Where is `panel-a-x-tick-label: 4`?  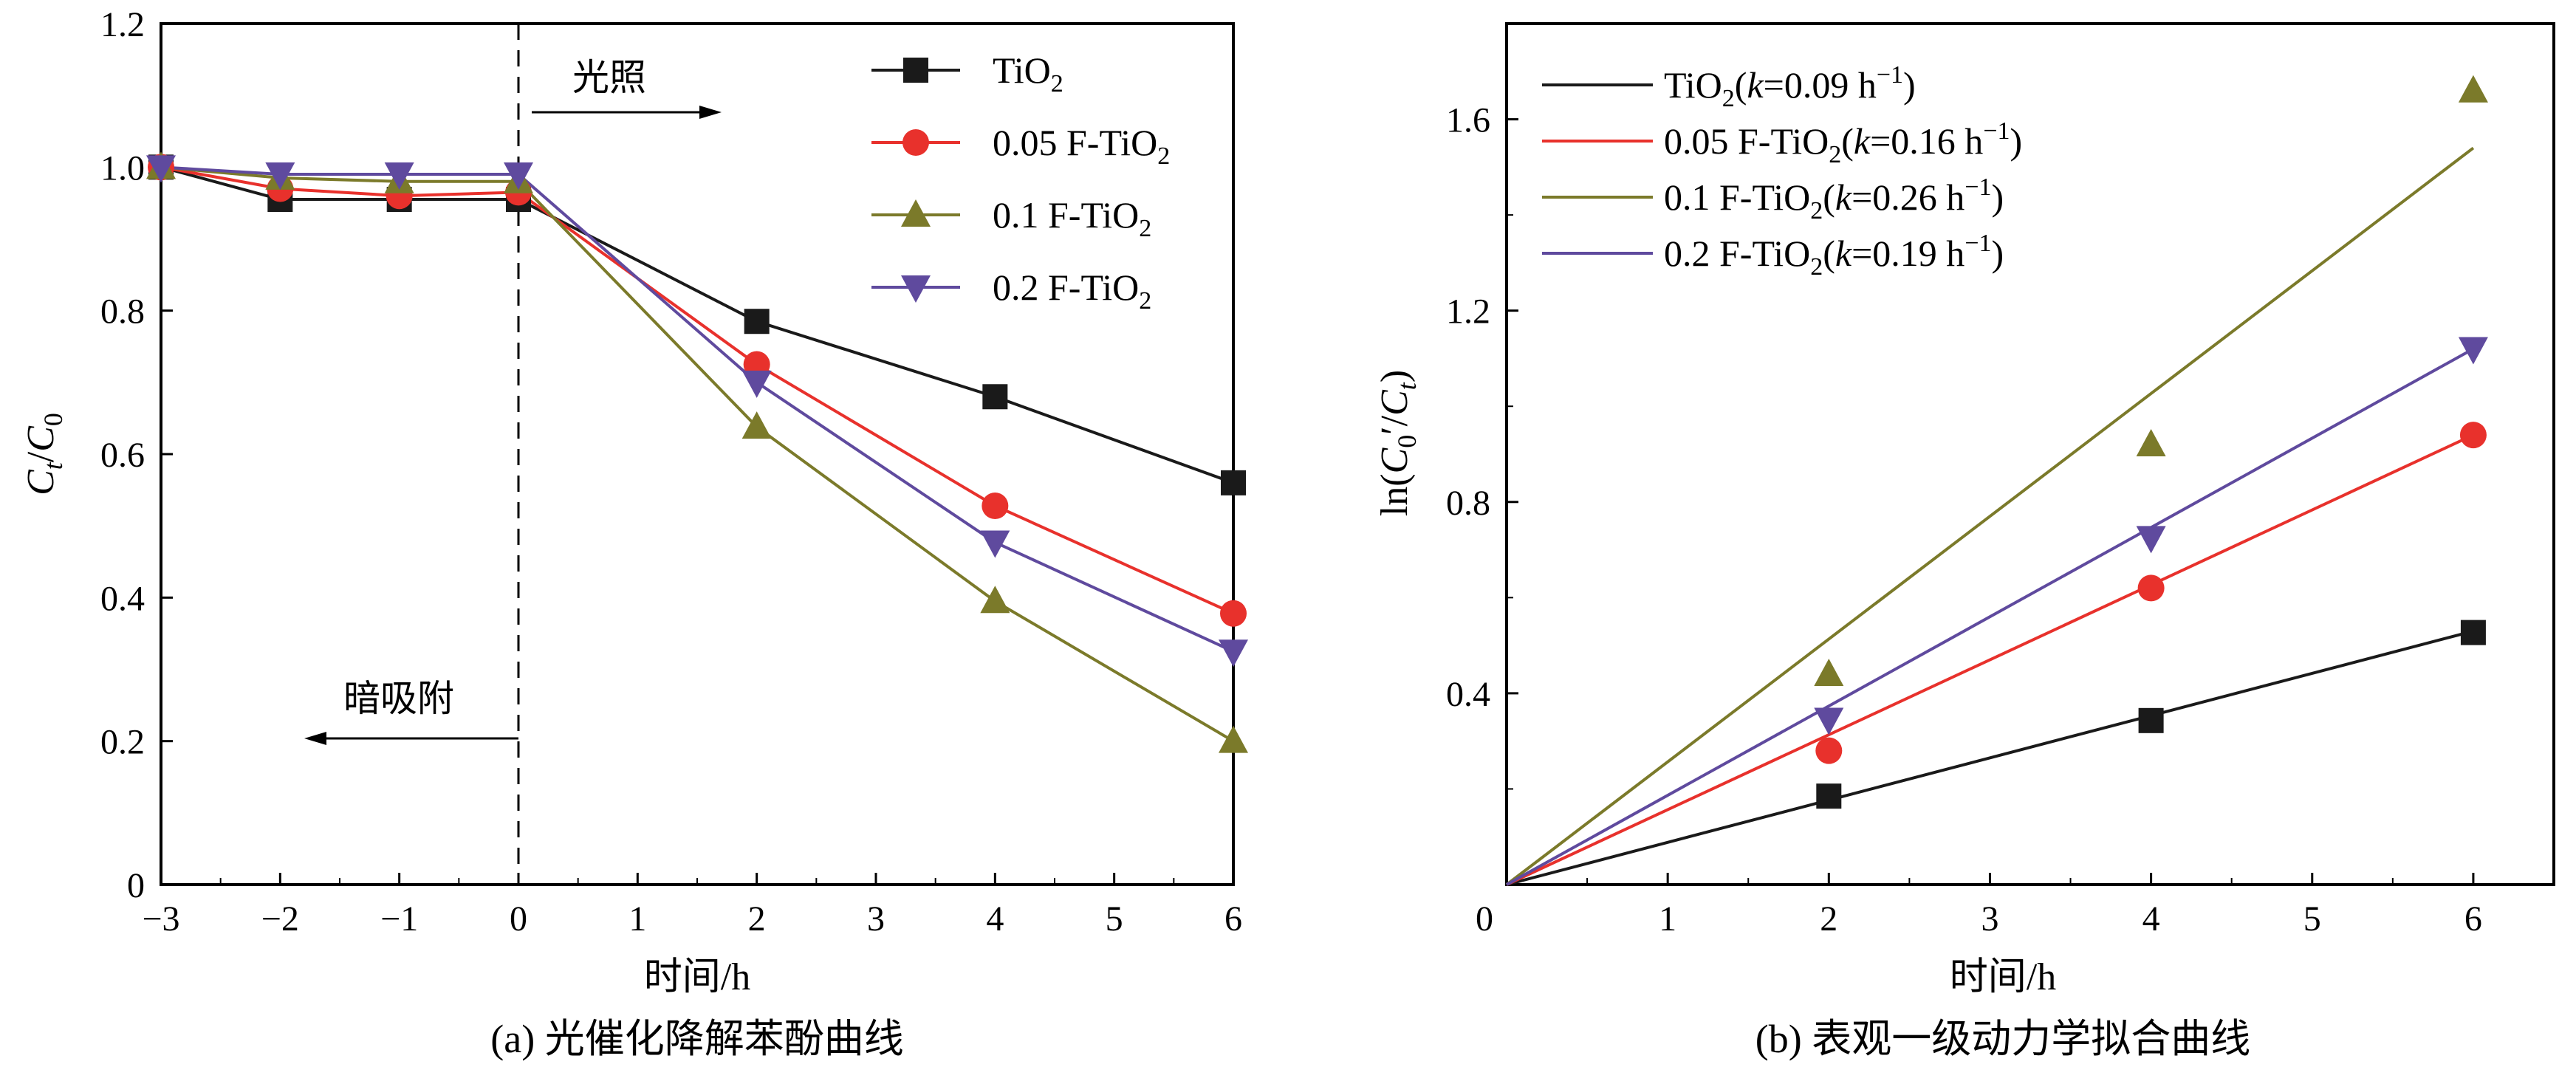 panel-a-x-tick-label: 4 is located at coordinates (995, 919).